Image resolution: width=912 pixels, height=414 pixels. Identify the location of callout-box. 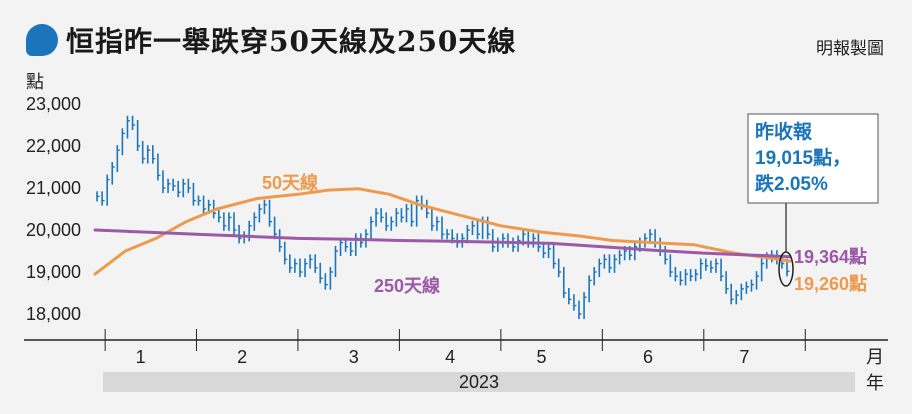
(813, 158).